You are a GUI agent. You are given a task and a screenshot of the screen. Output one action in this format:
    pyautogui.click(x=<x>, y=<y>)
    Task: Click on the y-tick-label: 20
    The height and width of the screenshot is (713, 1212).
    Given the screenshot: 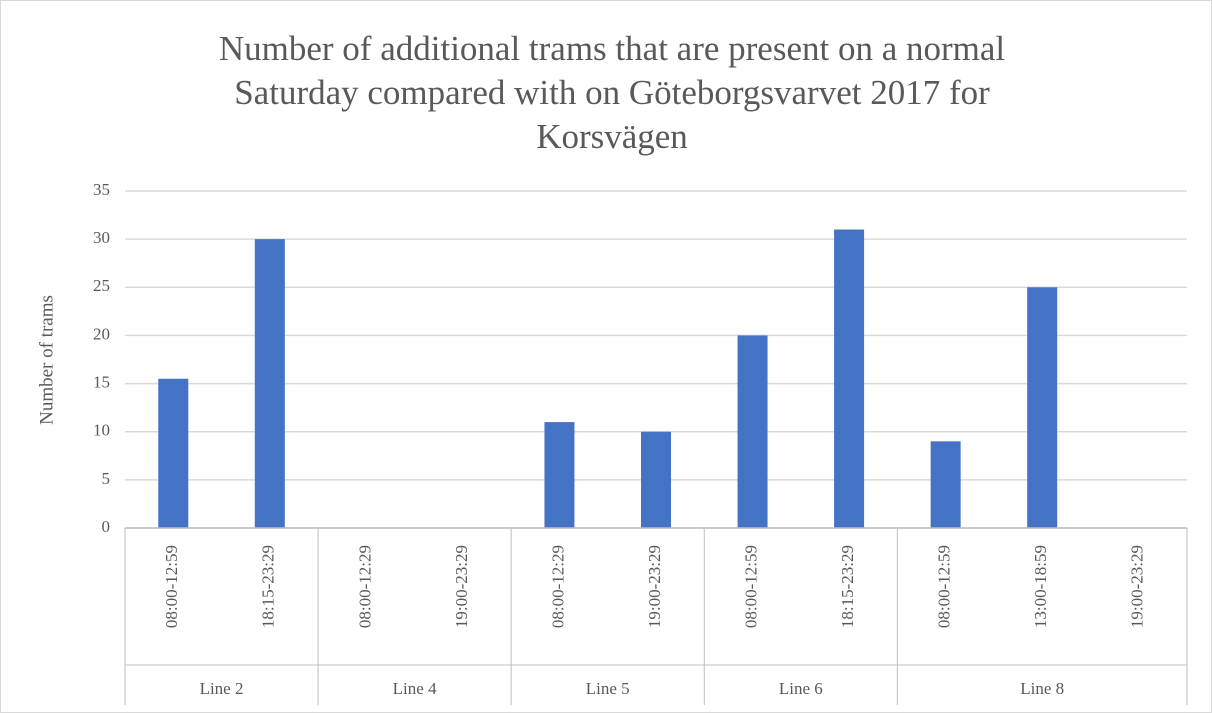 What is the action you would take?
    pyautogui.click(x=101, y=333)
    